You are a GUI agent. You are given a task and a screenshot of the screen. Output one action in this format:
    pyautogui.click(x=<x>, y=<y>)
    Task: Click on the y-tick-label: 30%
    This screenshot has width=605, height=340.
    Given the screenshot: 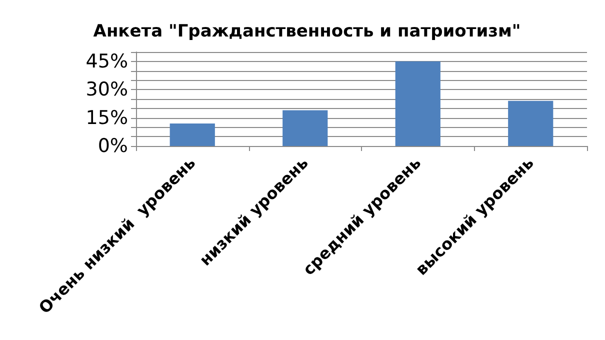 What is the action you would take?
    pyautogui.click(x=107, y=89)
    